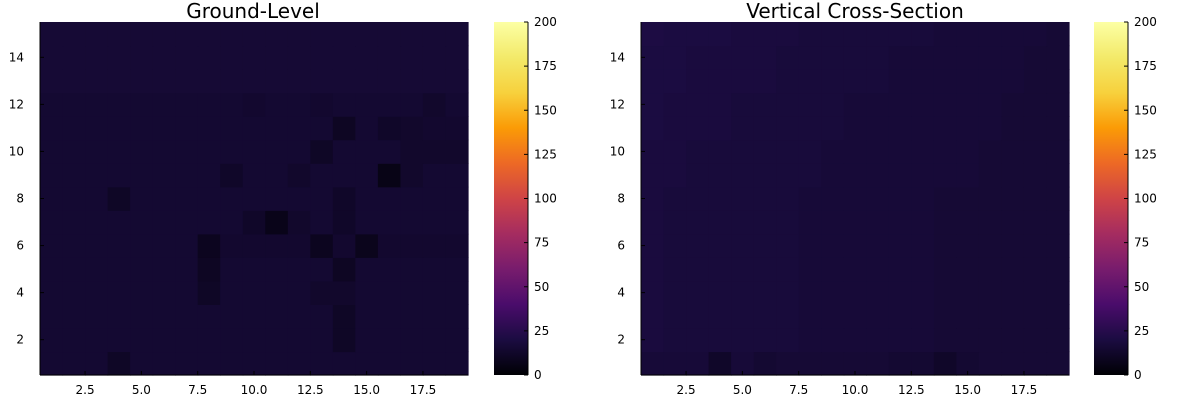 The width and height of the screenshot is (1200, 400). Describe the element at coordinates (1145, 154) in the screenshot. I see `colorbar-tick-label: 125` at that location.